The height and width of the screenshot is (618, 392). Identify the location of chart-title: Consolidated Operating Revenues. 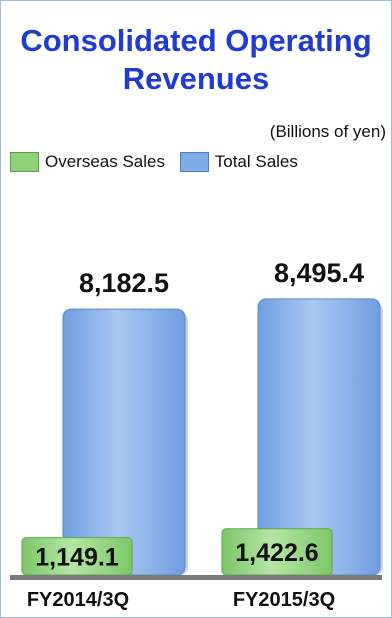
(196, 59).